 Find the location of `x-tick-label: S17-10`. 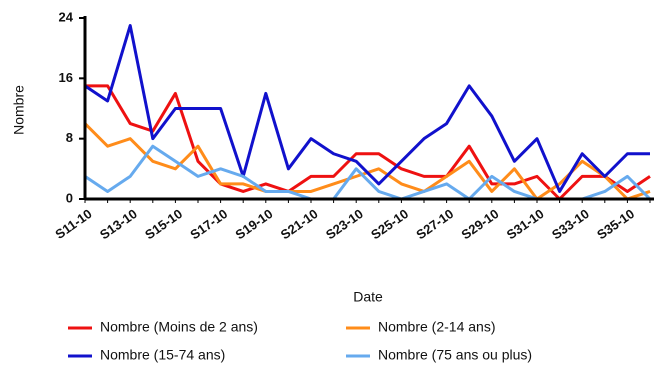

x-tick-label: S17-10 is located at coordinates (208, 224).